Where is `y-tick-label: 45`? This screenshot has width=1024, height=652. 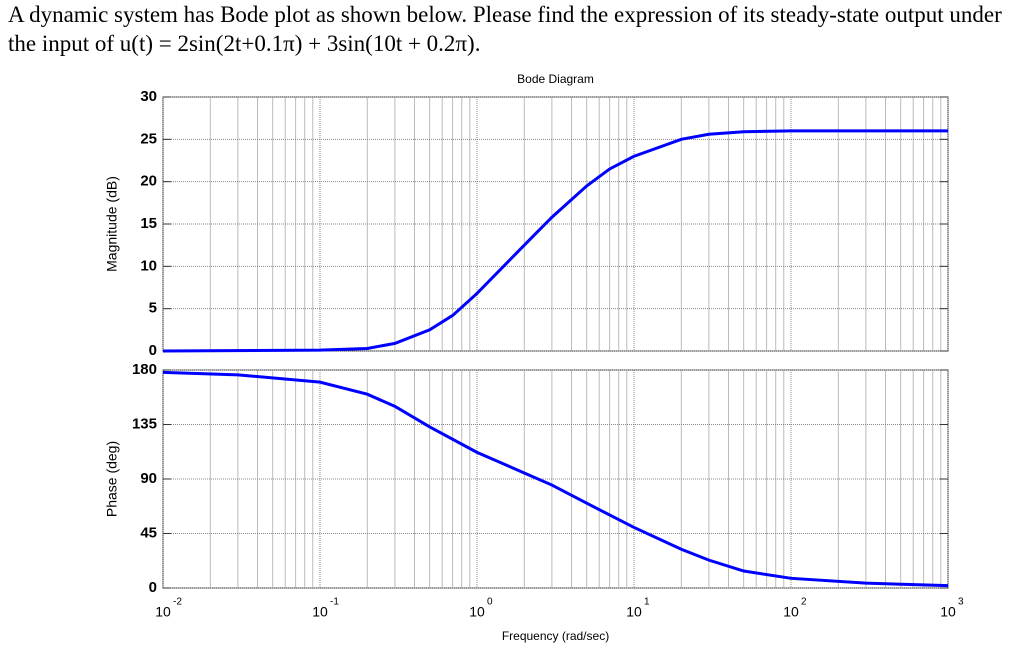
y-tick-label: 45 is located at coordinates (148, 532).